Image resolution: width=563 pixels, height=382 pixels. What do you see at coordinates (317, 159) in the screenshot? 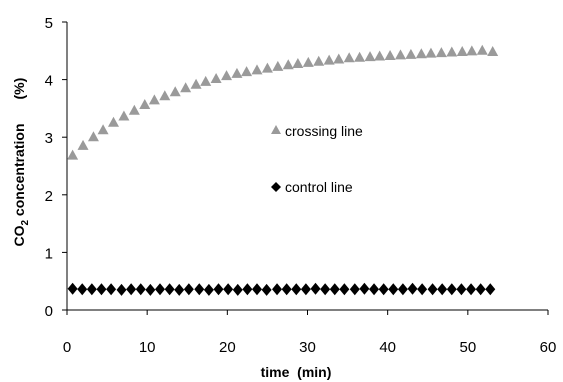
I see `legend: crossing line control line` at bounding box center [317, 159].